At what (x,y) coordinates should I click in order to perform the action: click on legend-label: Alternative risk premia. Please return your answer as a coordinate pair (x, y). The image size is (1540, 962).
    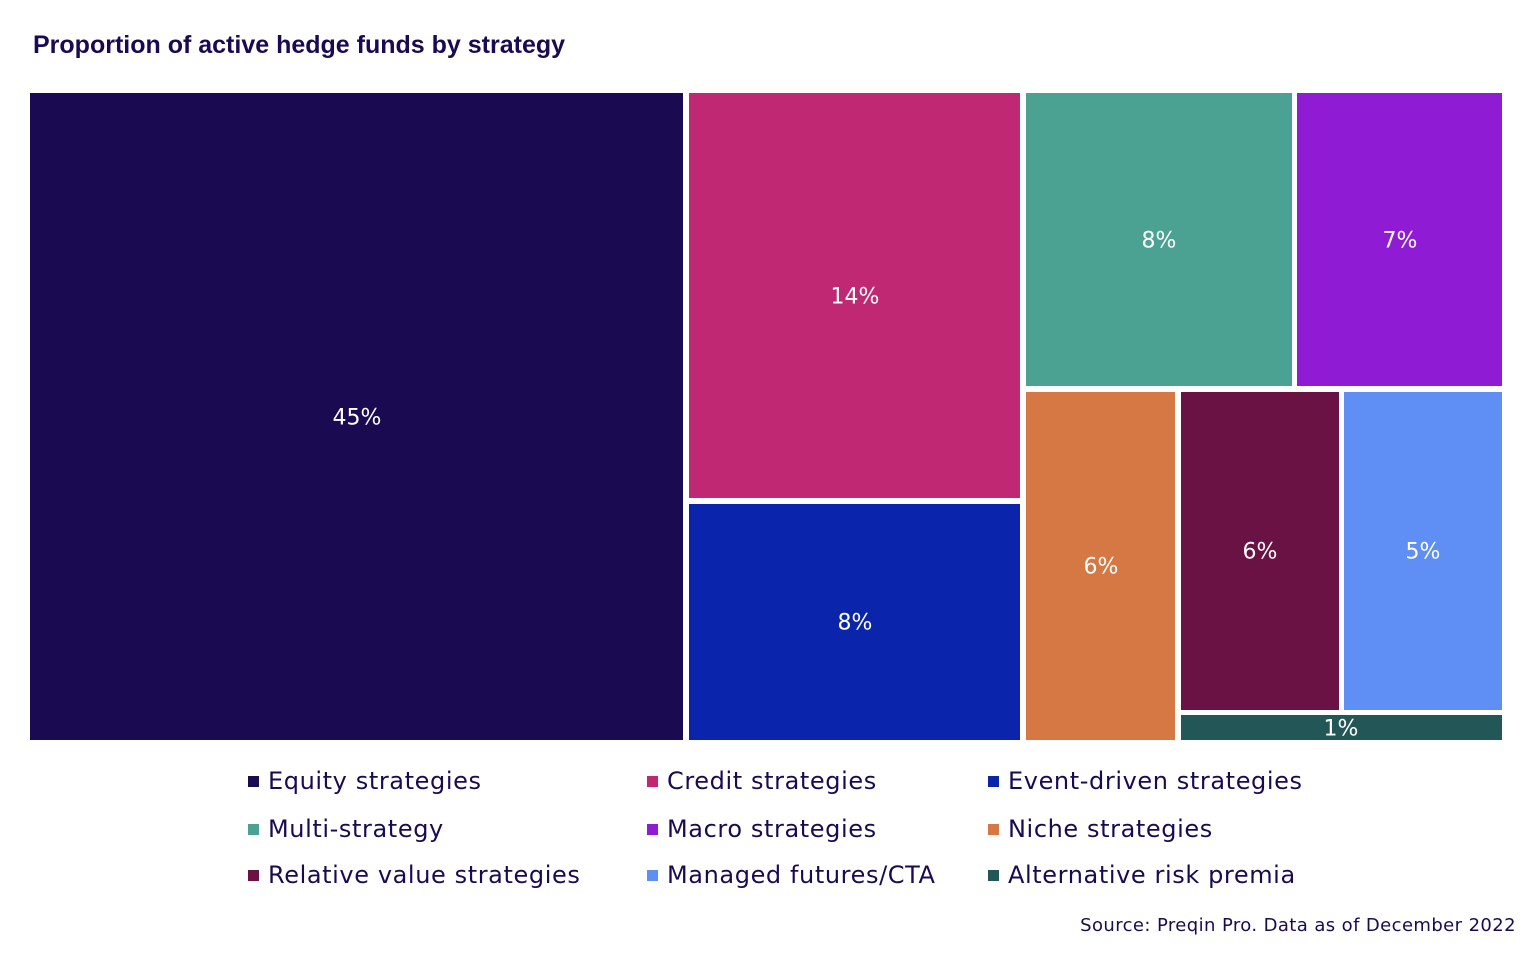
    Looking at the image, I should click on (1152, 875).